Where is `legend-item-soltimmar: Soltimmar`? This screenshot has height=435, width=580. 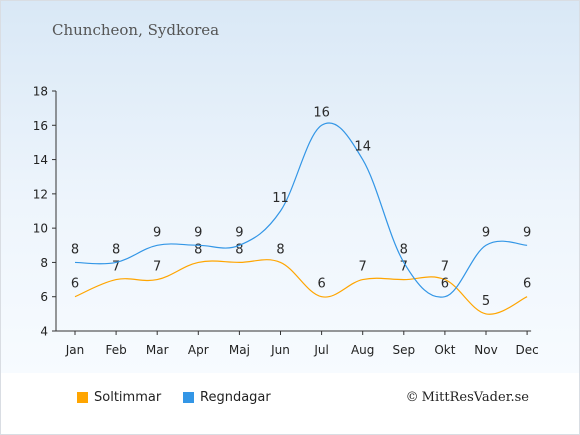 legend-item-soltimmar: Soltimmar is located at coordinates (119, 397).